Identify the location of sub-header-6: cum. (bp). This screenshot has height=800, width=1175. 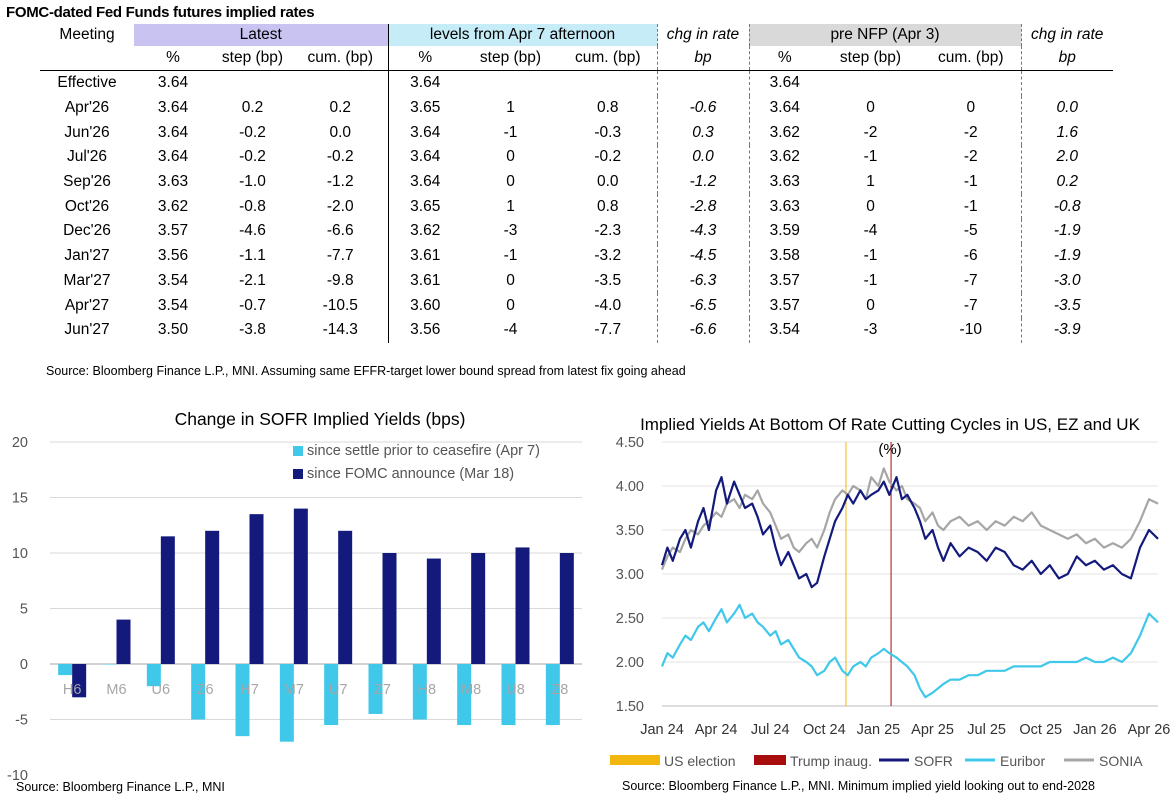
(608, 58).